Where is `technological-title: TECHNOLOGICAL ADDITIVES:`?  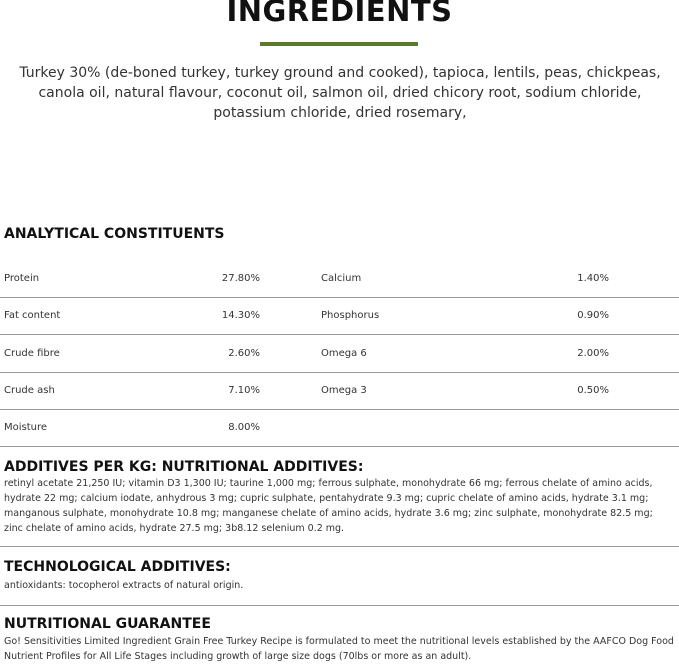
technological-title: TECHNOLOGICAL ADDITIVES: is located at coordinates (117, 567).